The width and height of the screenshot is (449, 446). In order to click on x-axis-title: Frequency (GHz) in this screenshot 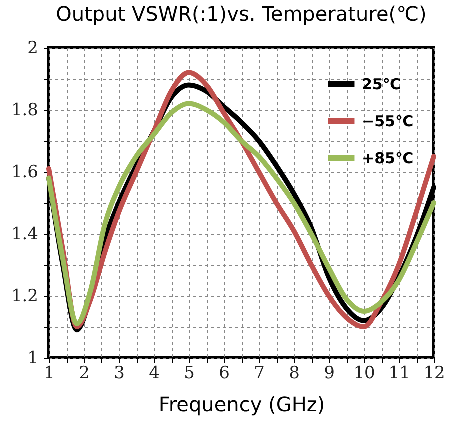, I will do `click(242, 404)`.